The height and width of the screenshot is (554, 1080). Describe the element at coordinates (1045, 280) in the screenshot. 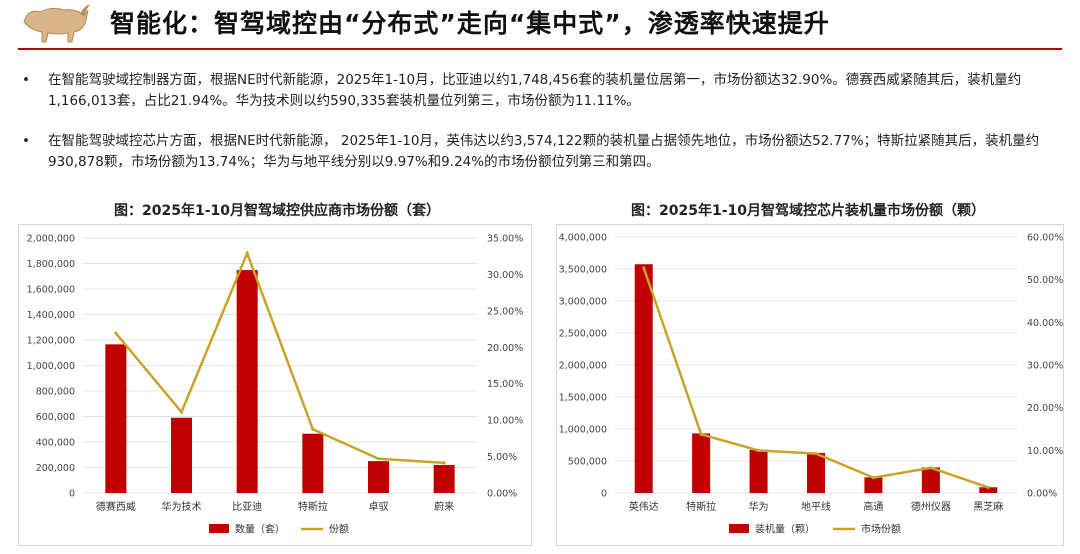

I see `y2-tick-label: 50.00%` at that location.